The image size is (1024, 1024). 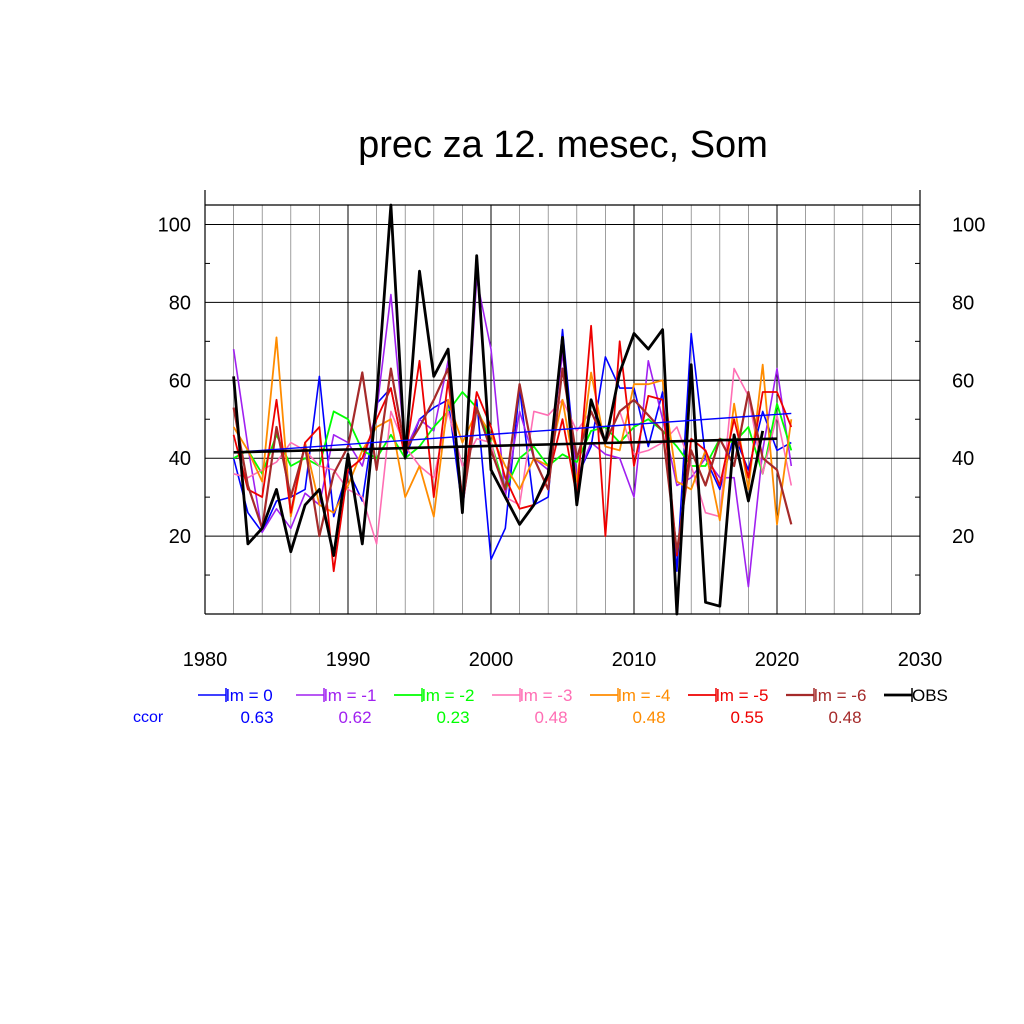 I want to click on y-tick-label-right: 60, so click(x=963, y=381).